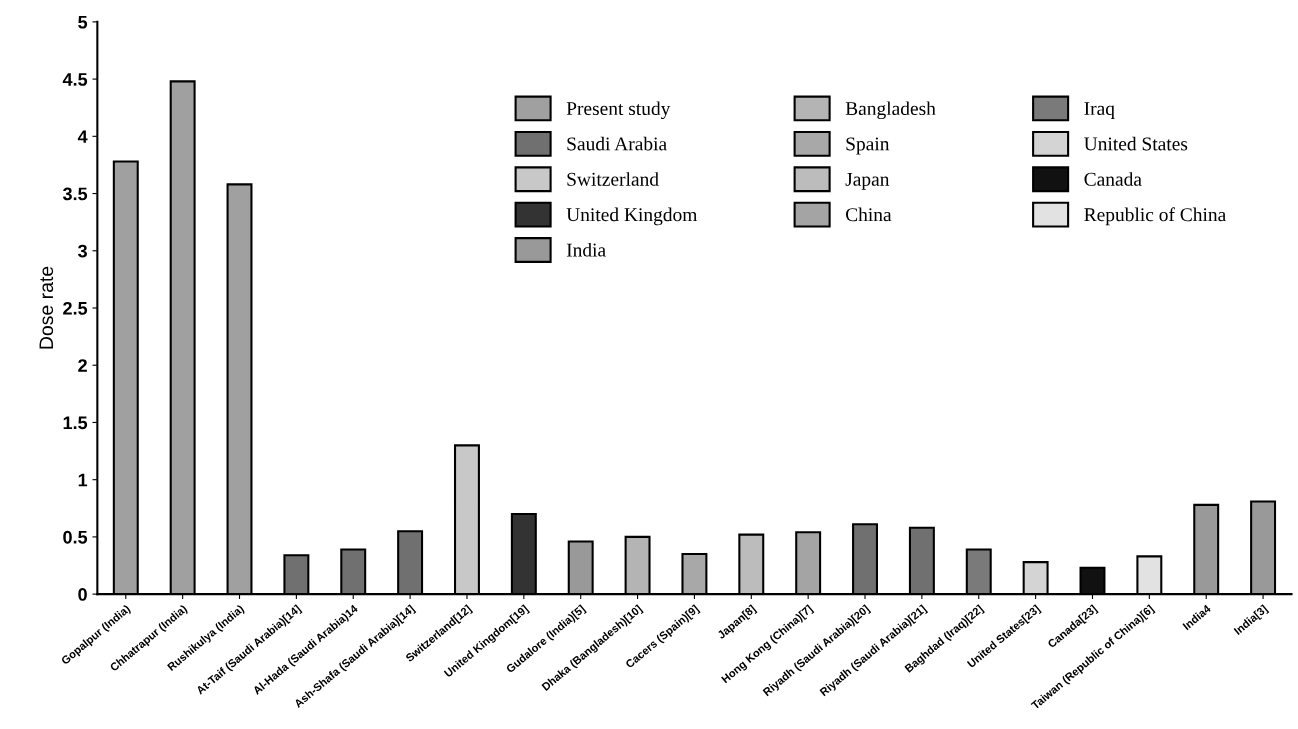 Image resolution: width=1298 pixels, height=729 pixels. I want to click on legend-label: United Kingdom, so click(632, 216).